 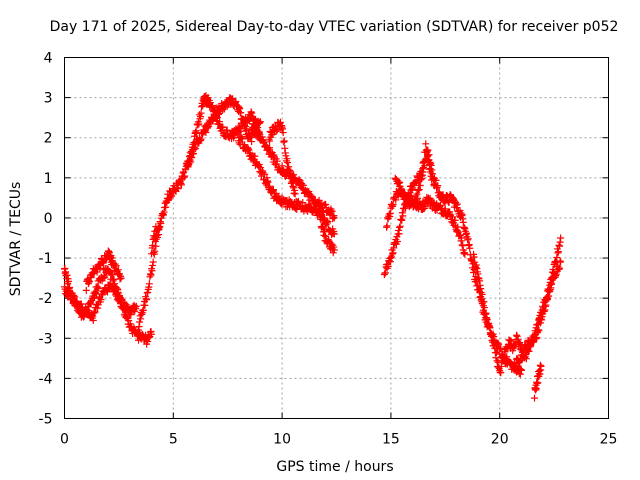 What do you see at coordinates (173, 440) in the screenshot?
I see `x-tick-label: 5` at bounding box center [173, 440].